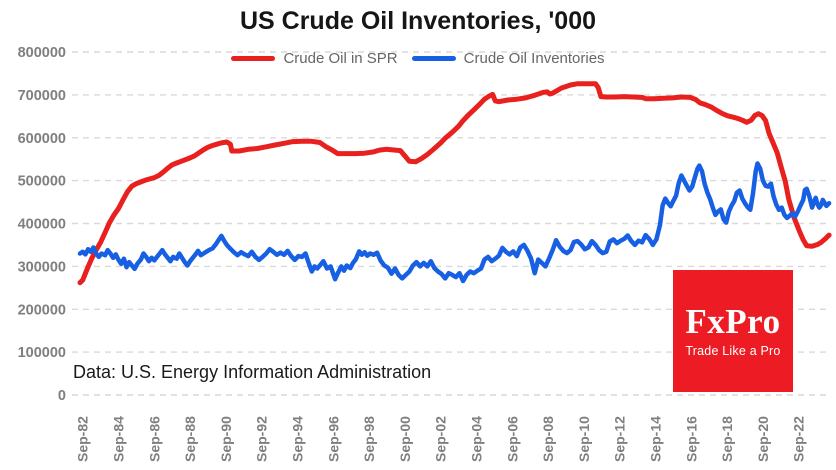  I want to click on x-axis-tick-label: Sep-84, so click(119, 439).